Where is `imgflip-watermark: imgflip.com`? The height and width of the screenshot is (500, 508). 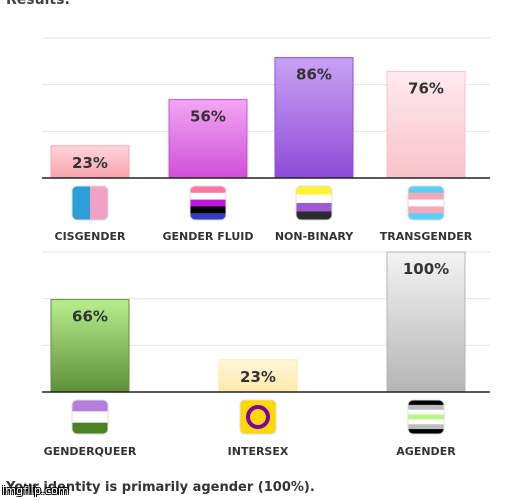
imgflip-watermark: imgflip.com is located at coordinates (35, 490).